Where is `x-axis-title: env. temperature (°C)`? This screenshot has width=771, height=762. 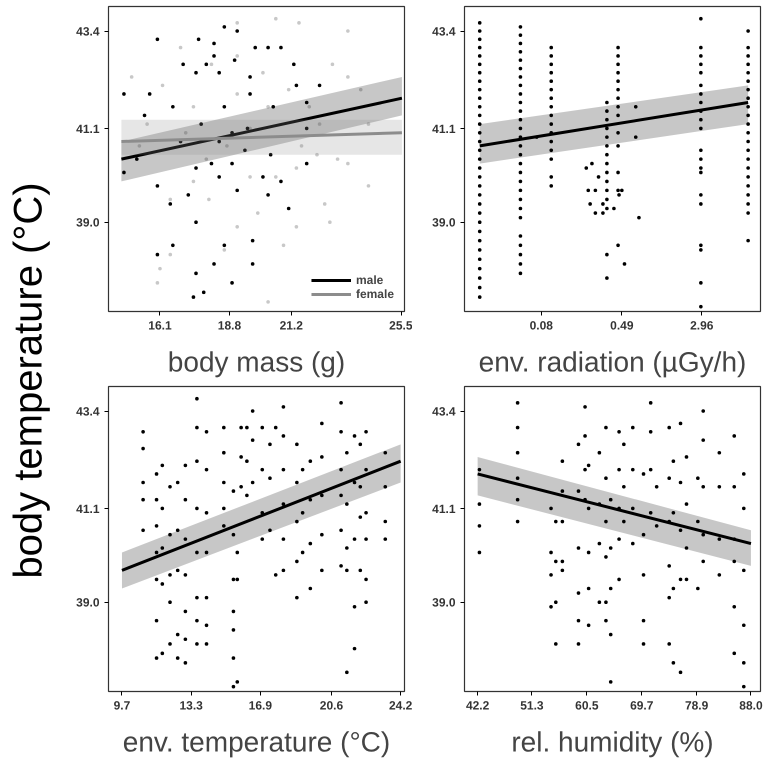 x-axis-title: env. temperature (°C) is located at coordinates (256, 742).